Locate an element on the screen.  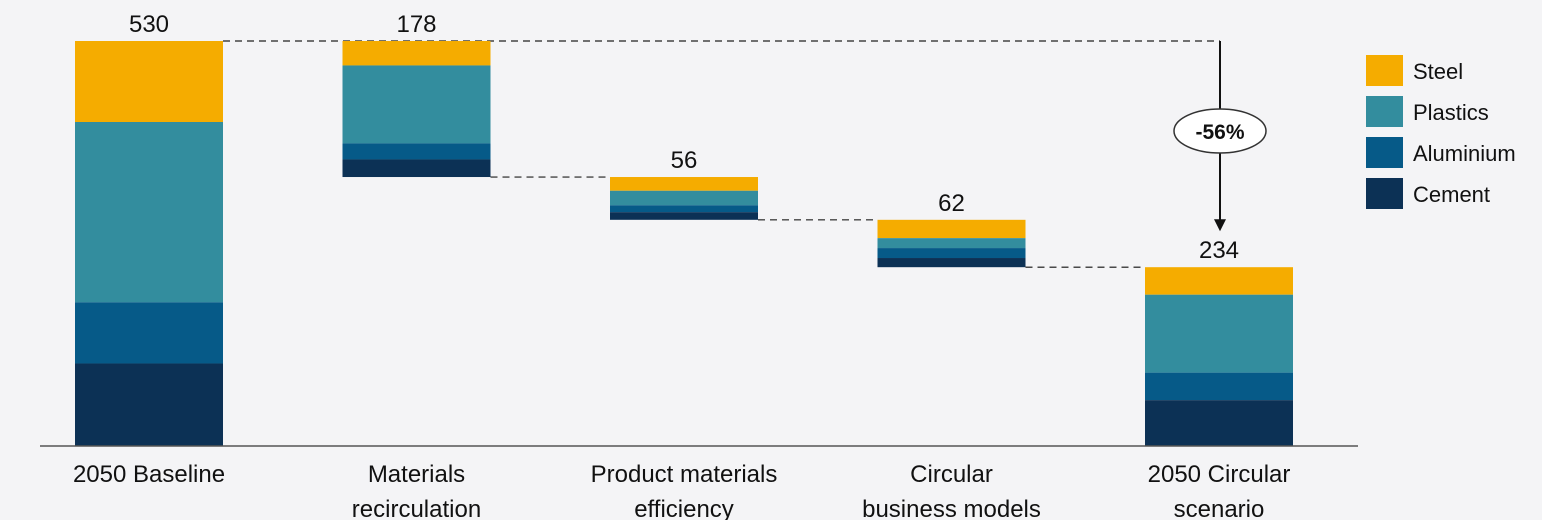
category-label: Materials recirculation is located at coordinates (416, 490).